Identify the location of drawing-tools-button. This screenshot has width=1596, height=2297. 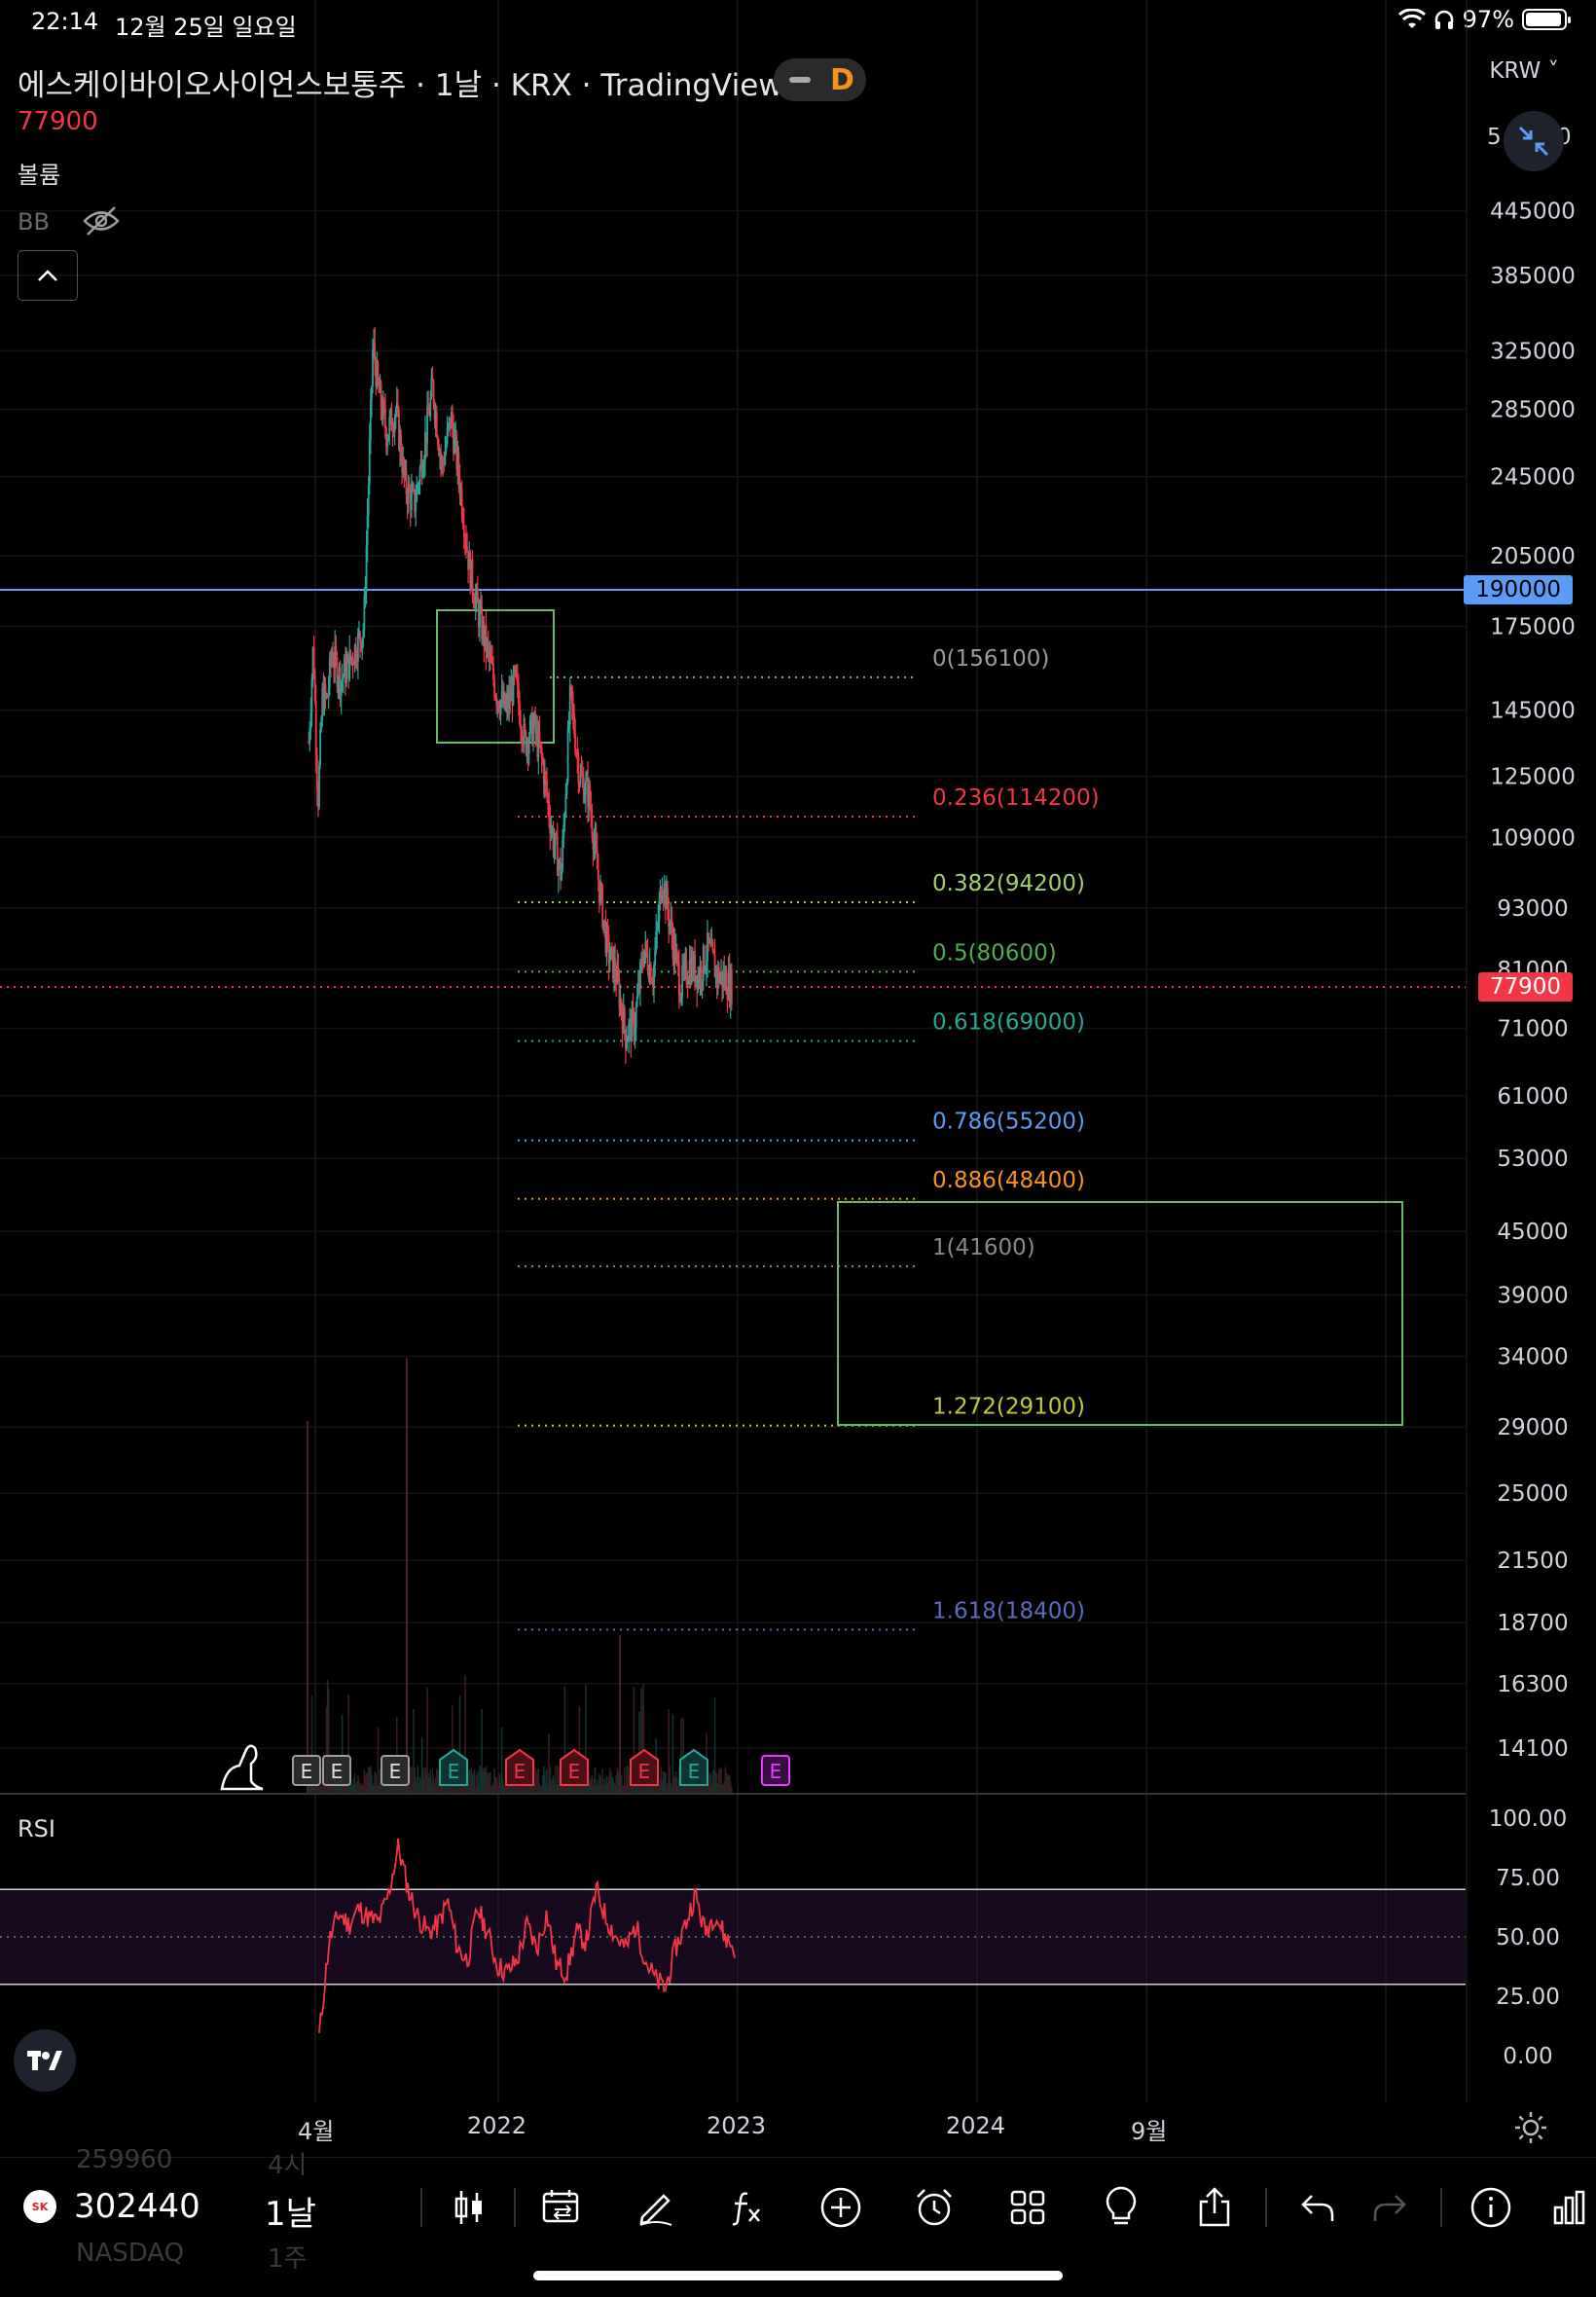
(656, 2207).